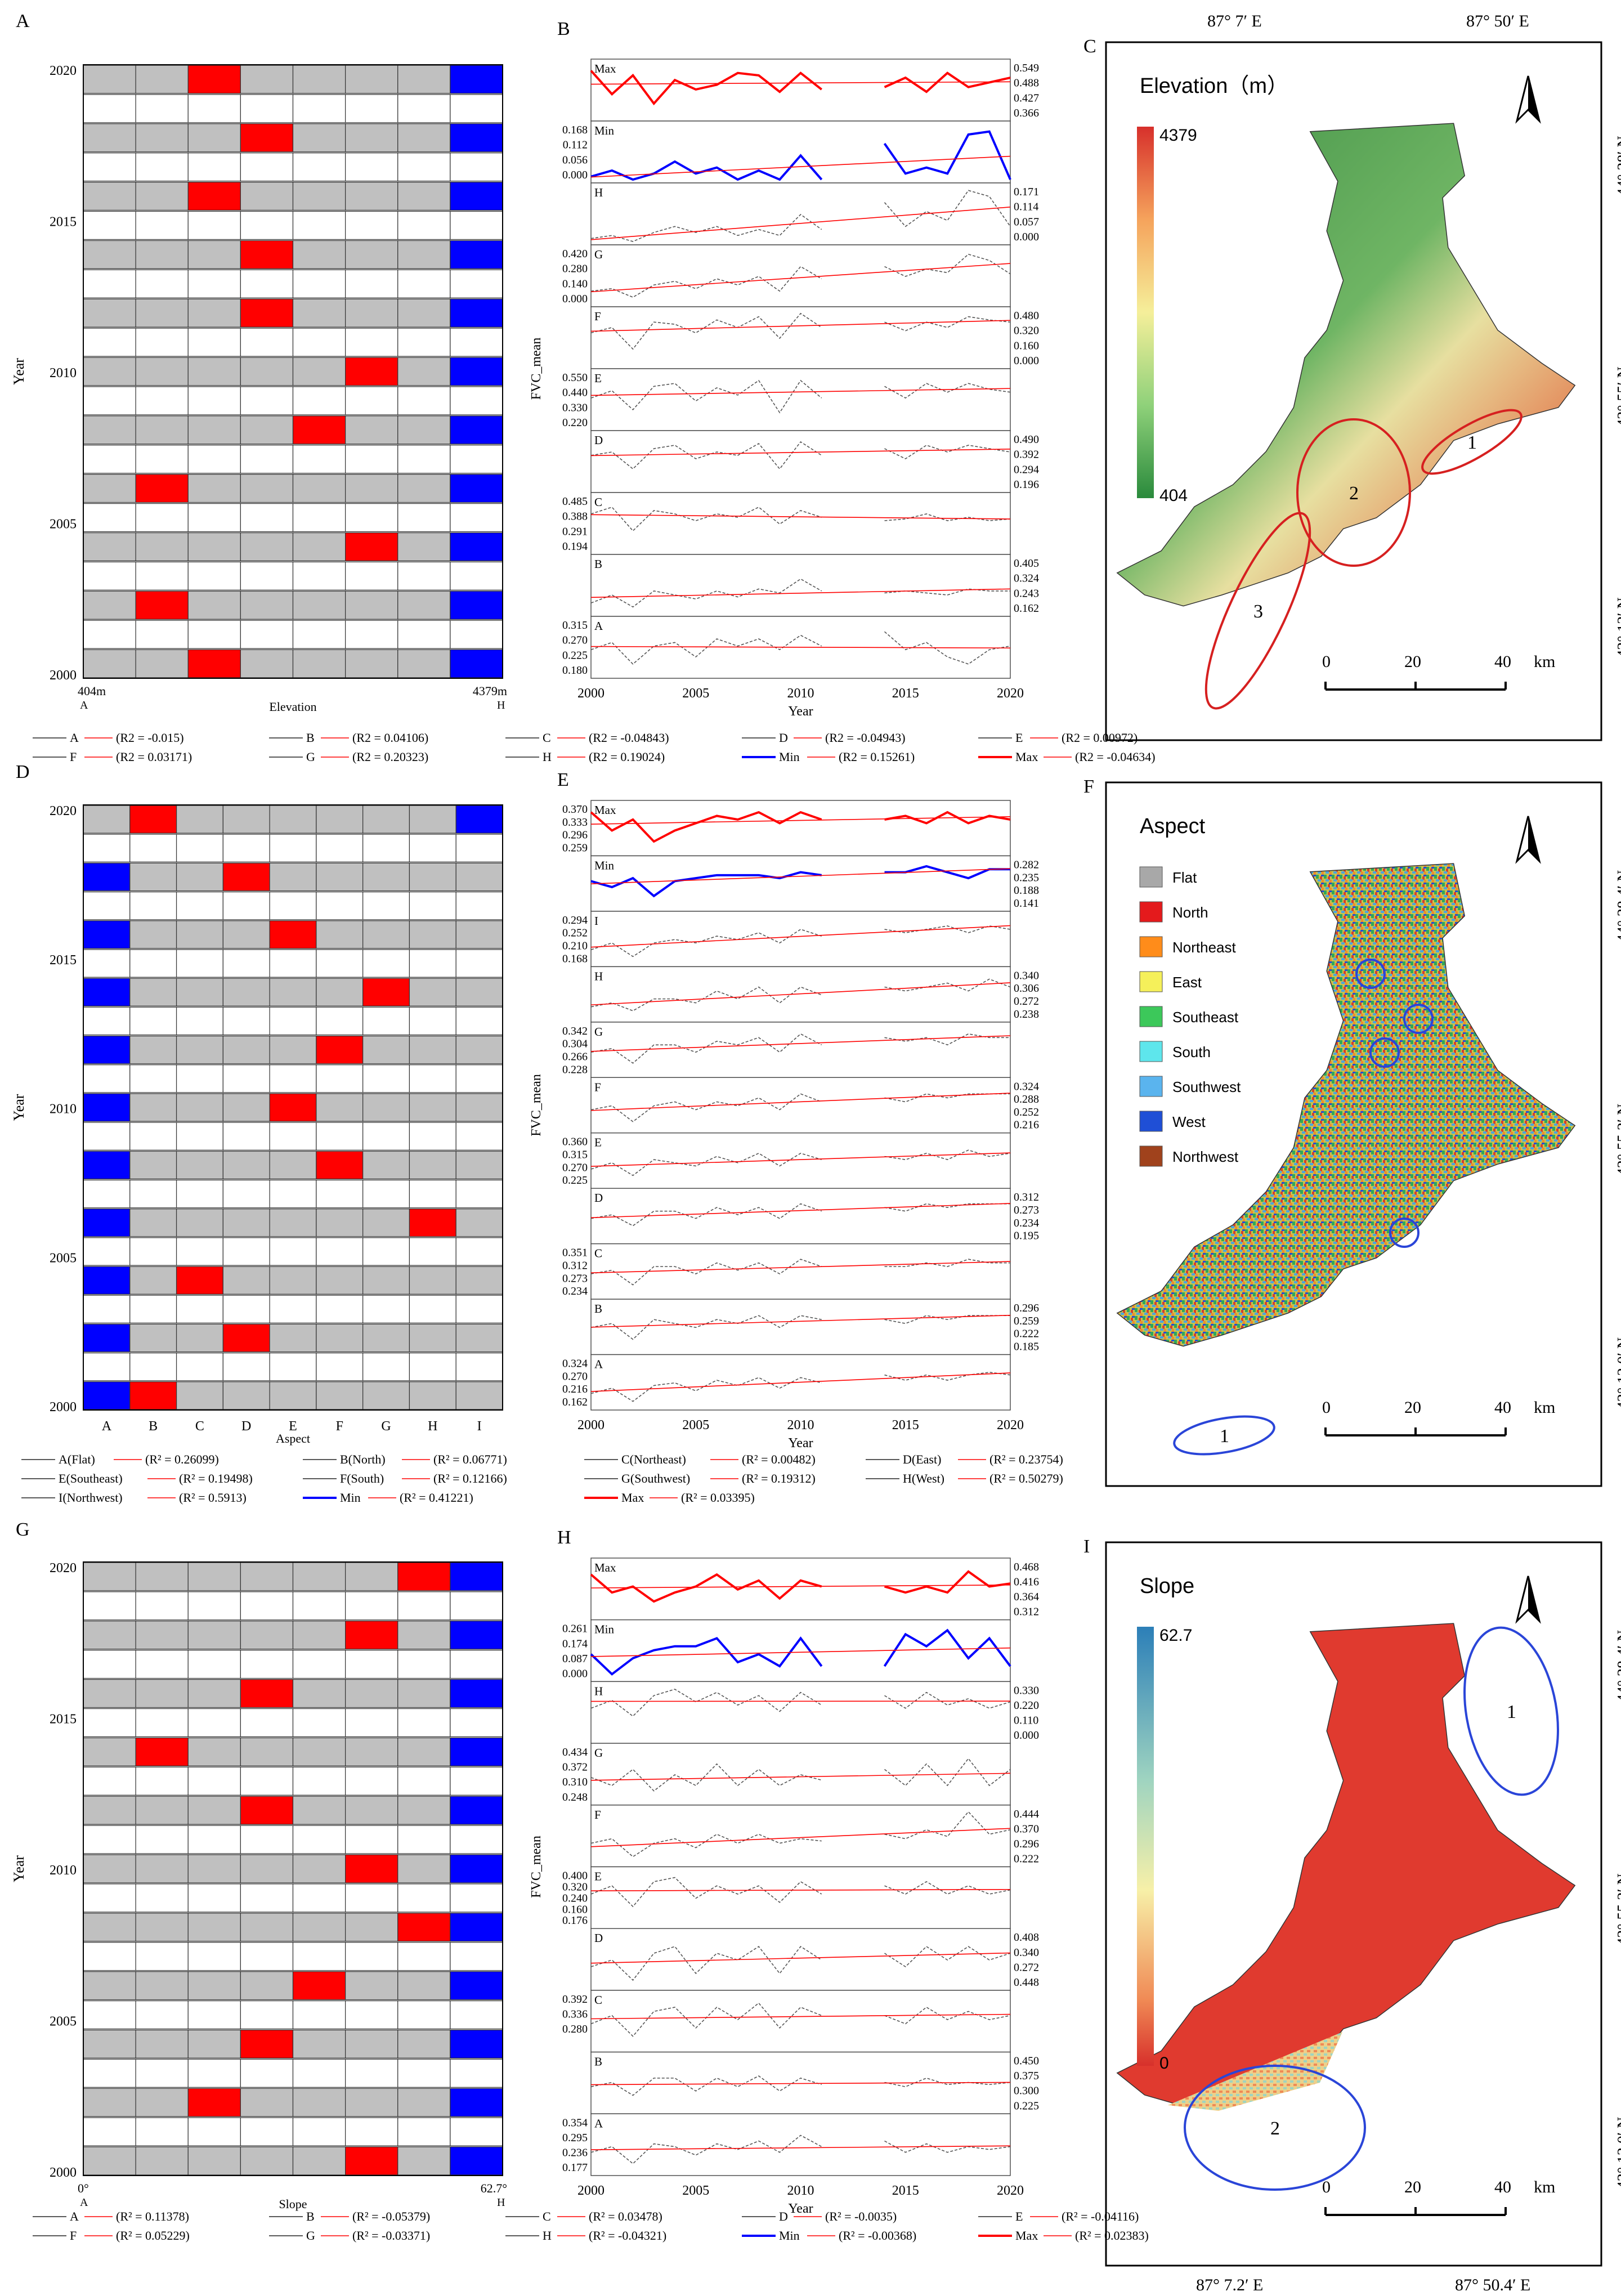 The image size is (1621, 2296). What do you see at coordinates (790, 2235) in the screenshot?
I see `legend-name: Min` at bounding box center [790, 2235].